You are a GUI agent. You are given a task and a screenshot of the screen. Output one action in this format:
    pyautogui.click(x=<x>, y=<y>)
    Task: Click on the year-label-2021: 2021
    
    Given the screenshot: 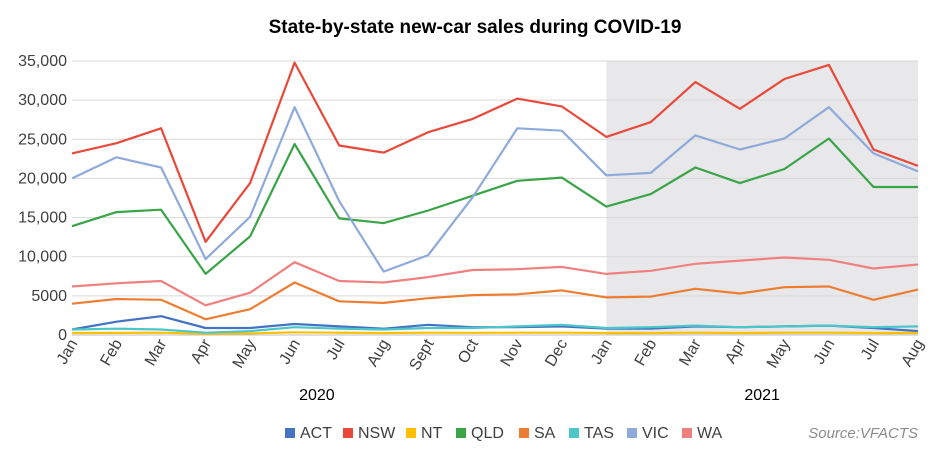 What is the action you would take?
    pyautogui.click(x=762, y=395)
    